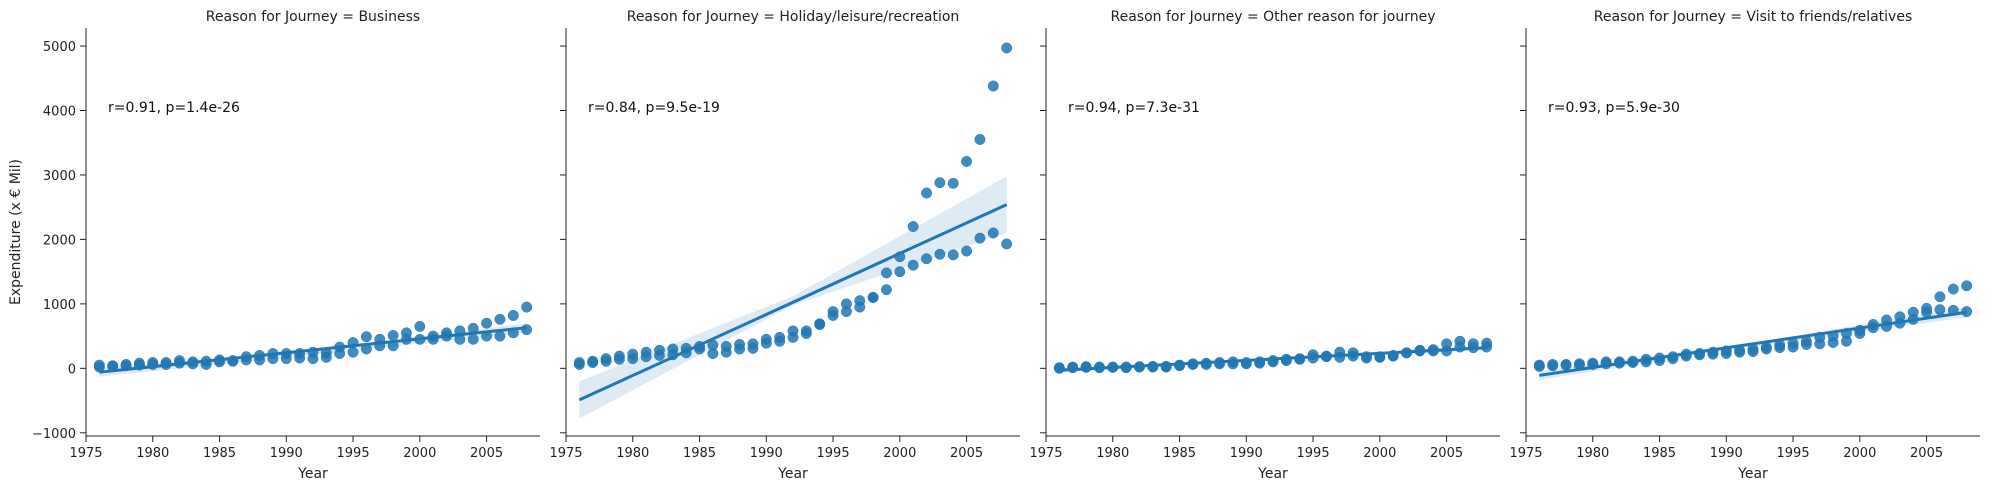  I want to click on y-tick-label: −1000, so click(54, 434).